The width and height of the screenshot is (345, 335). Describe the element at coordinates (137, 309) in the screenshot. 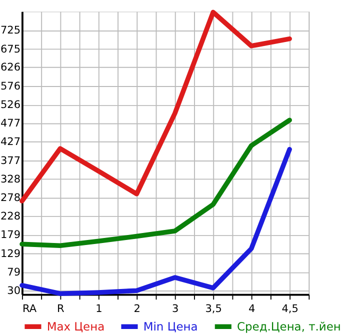

I see `x-tick-label: 2` at that location.